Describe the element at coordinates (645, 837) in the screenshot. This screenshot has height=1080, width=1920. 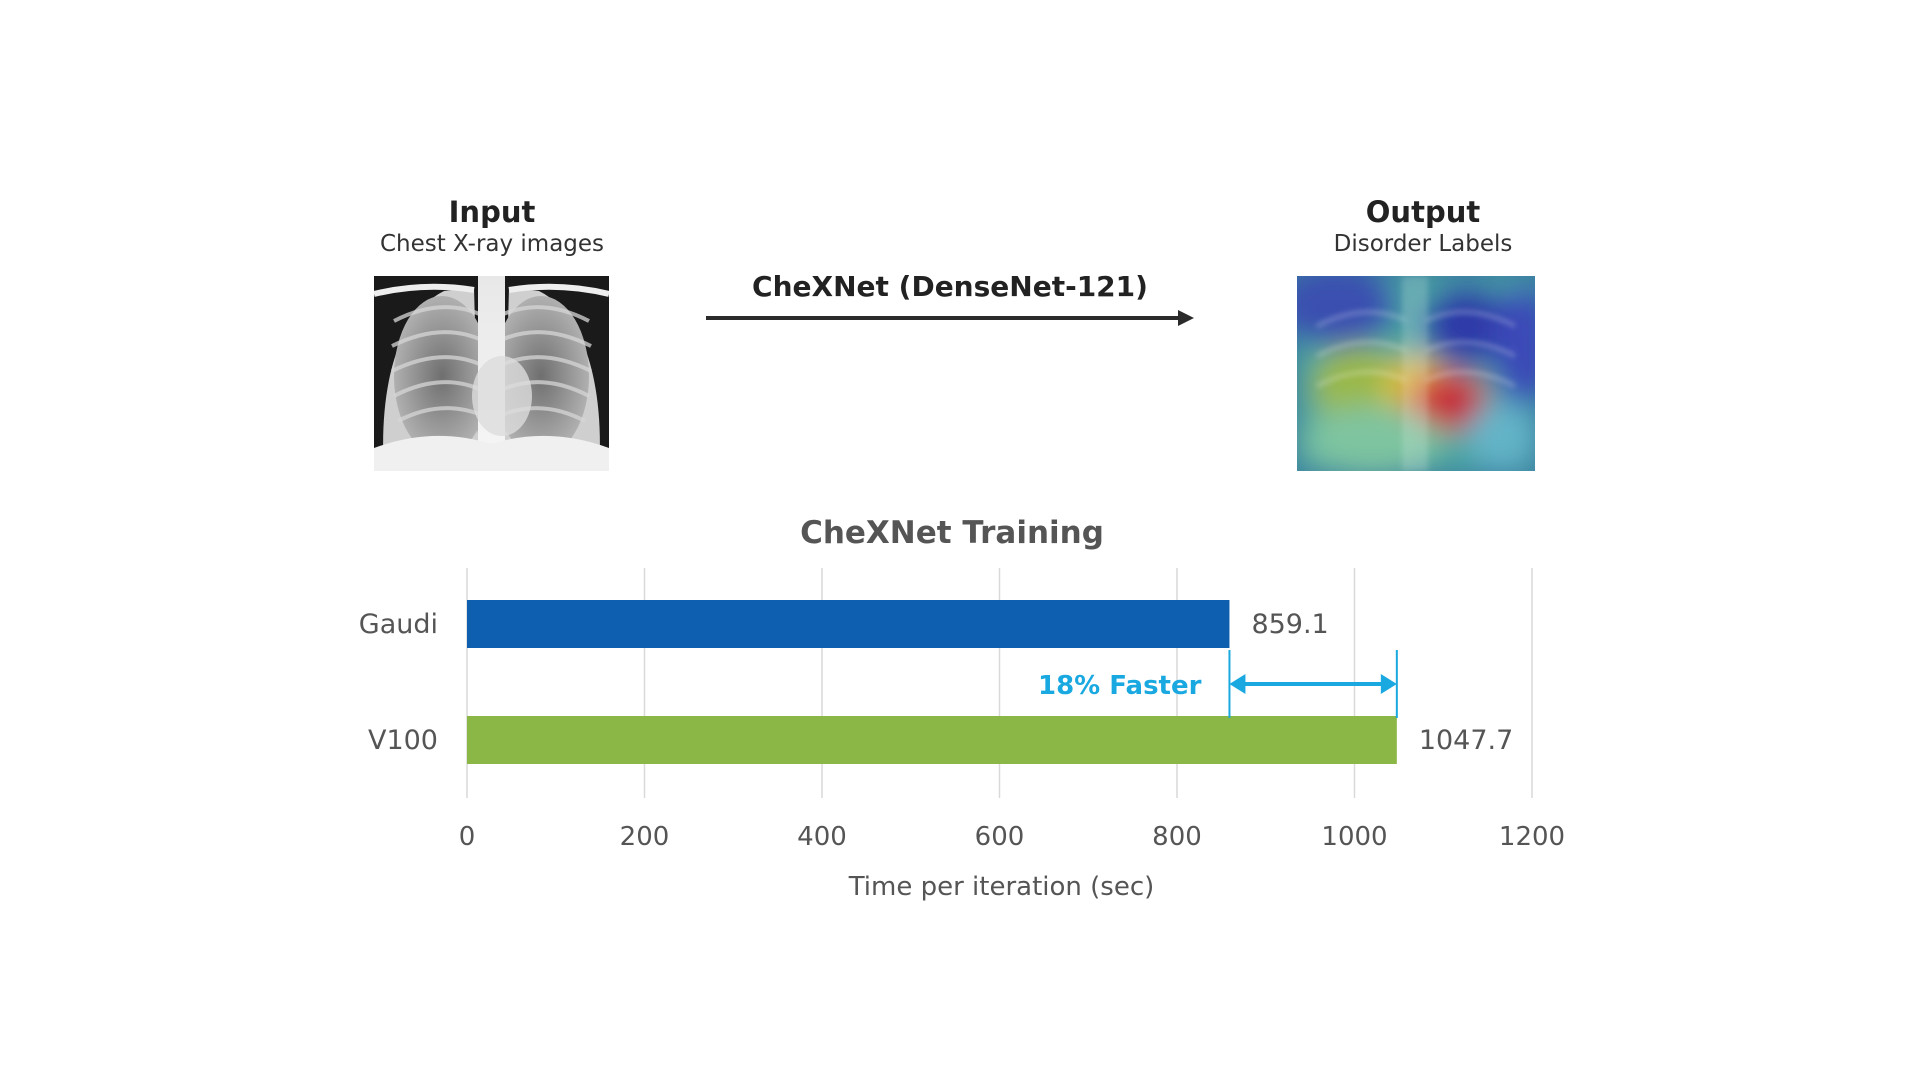
I see `x-tick-label-200: 200` at that location.